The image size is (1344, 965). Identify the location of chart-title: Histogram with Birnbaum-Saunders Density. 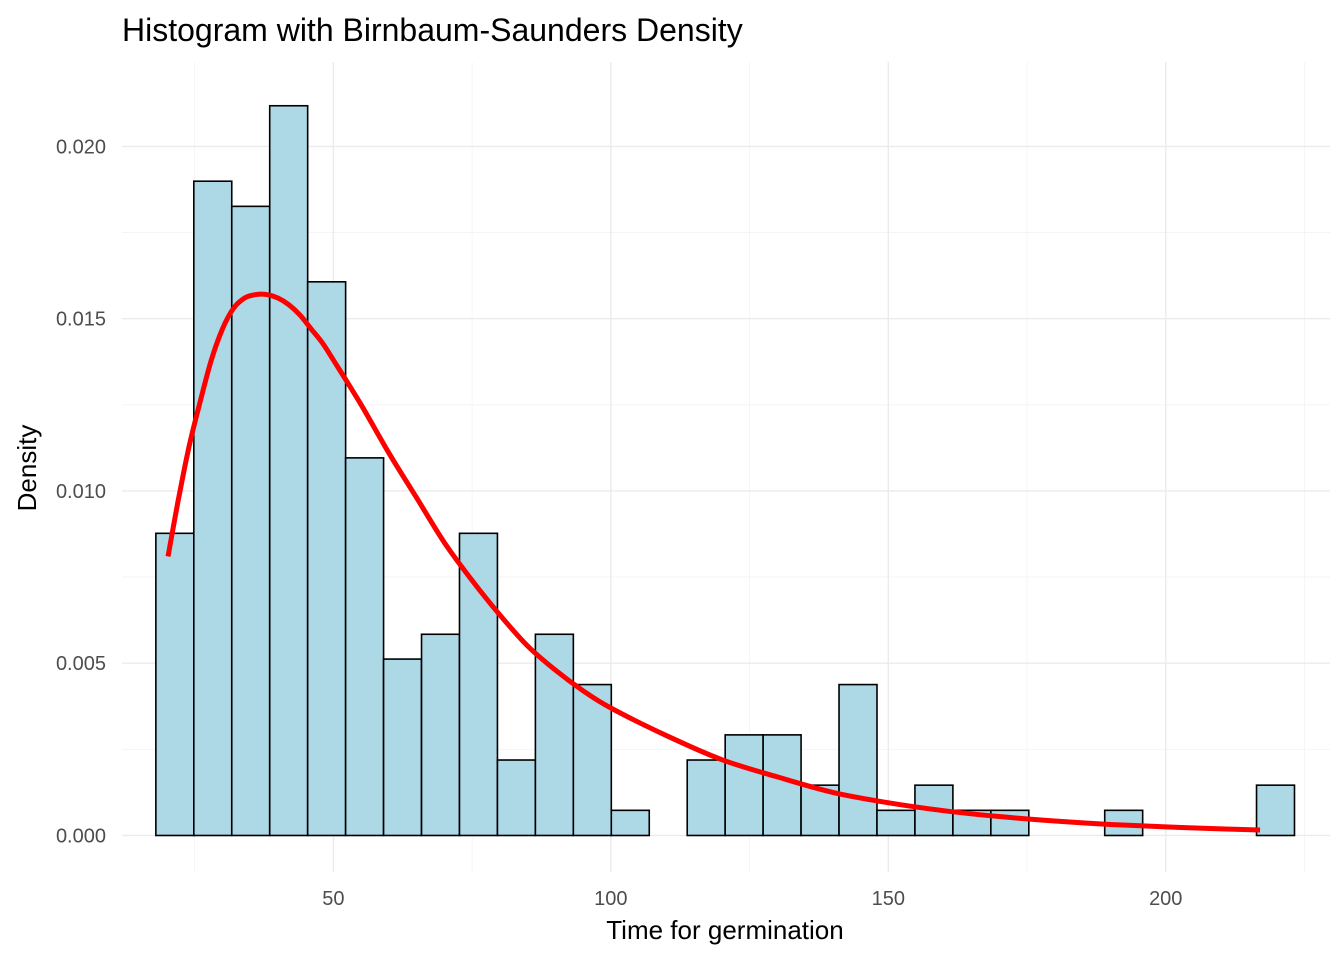
(432, 30).